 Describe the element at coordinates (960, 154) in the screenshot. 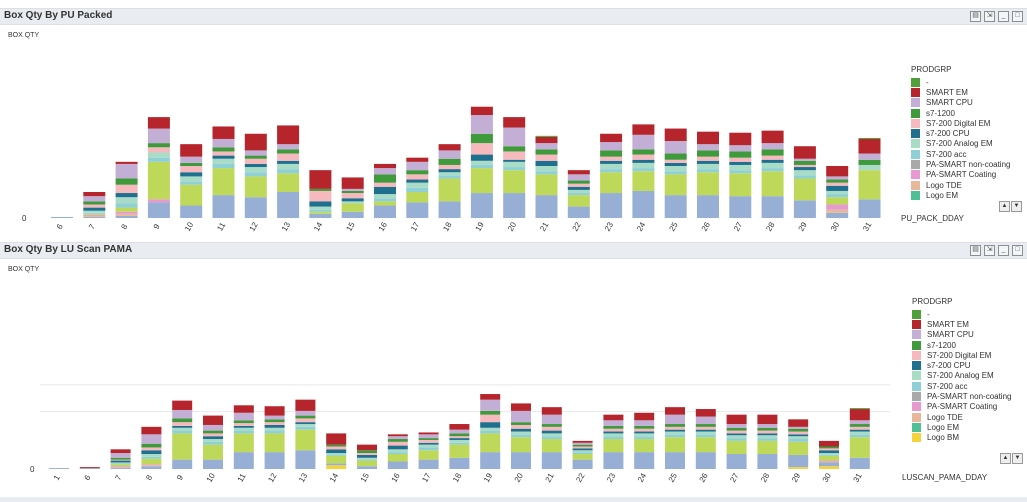

I see `legend-item: S7-200 acc` at that location.